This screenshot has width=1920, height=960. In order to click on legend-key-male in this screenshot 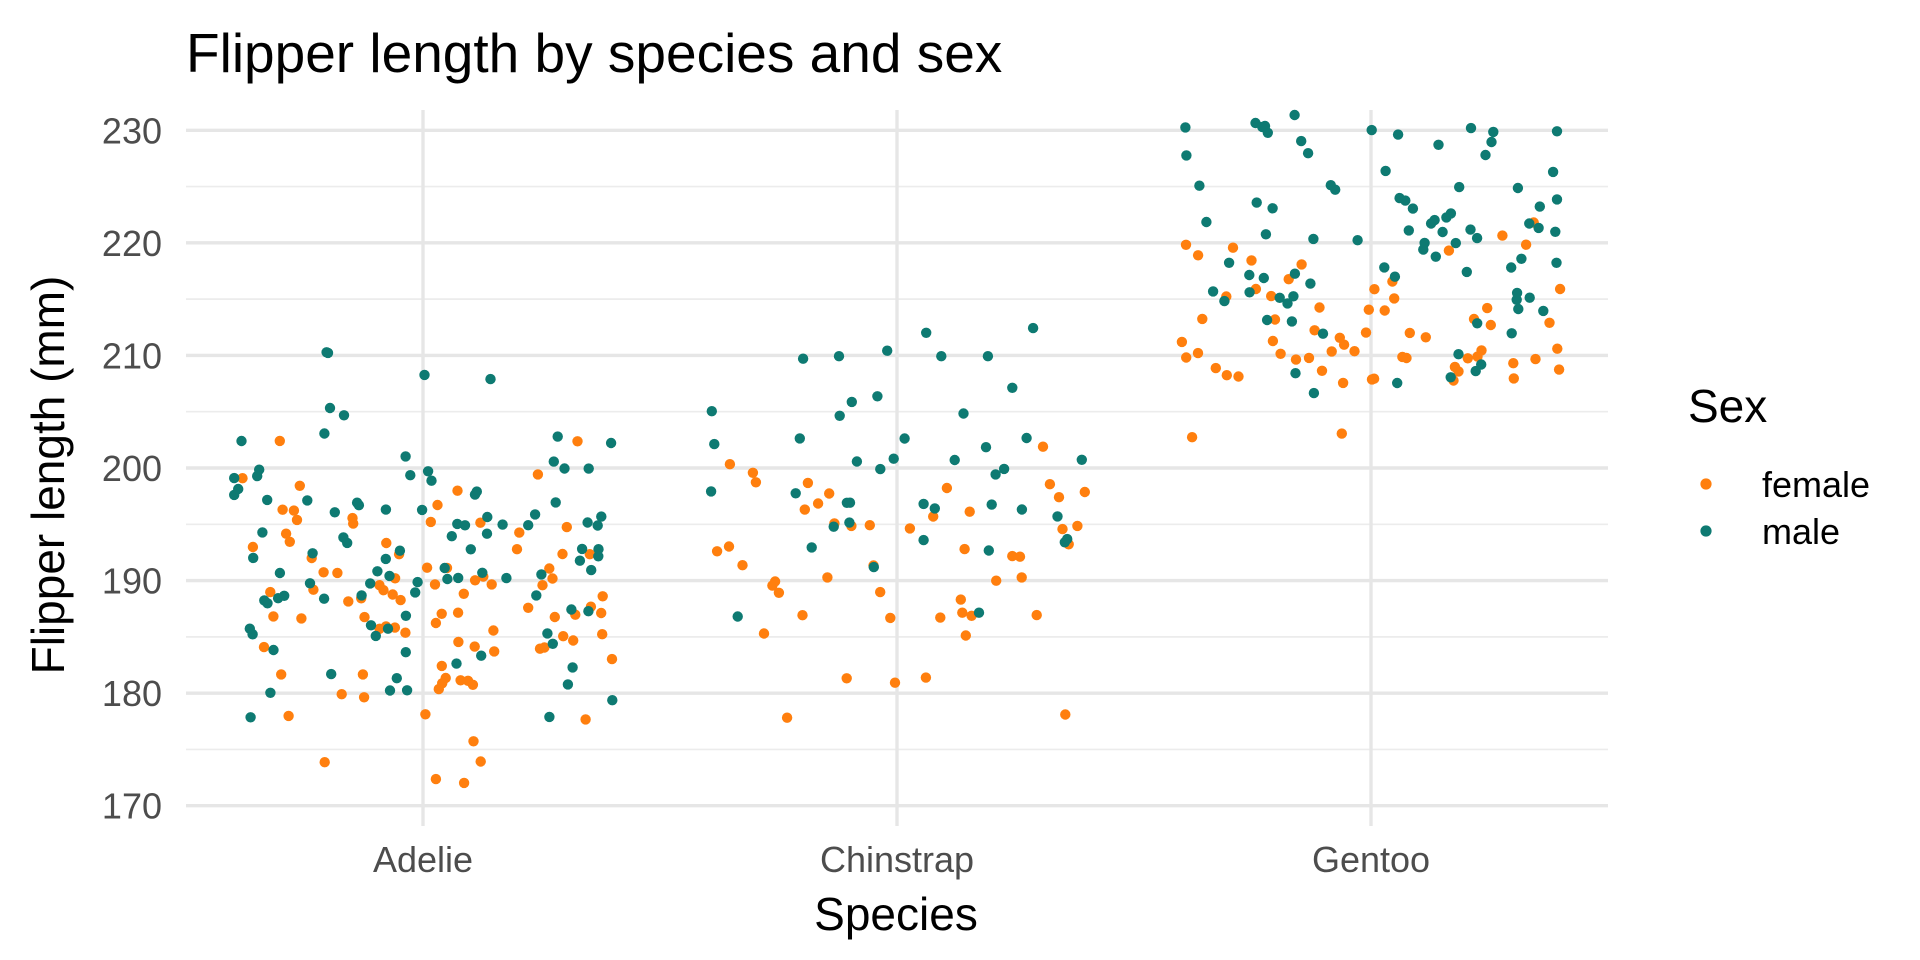, I will do `click(1706, 531)`.